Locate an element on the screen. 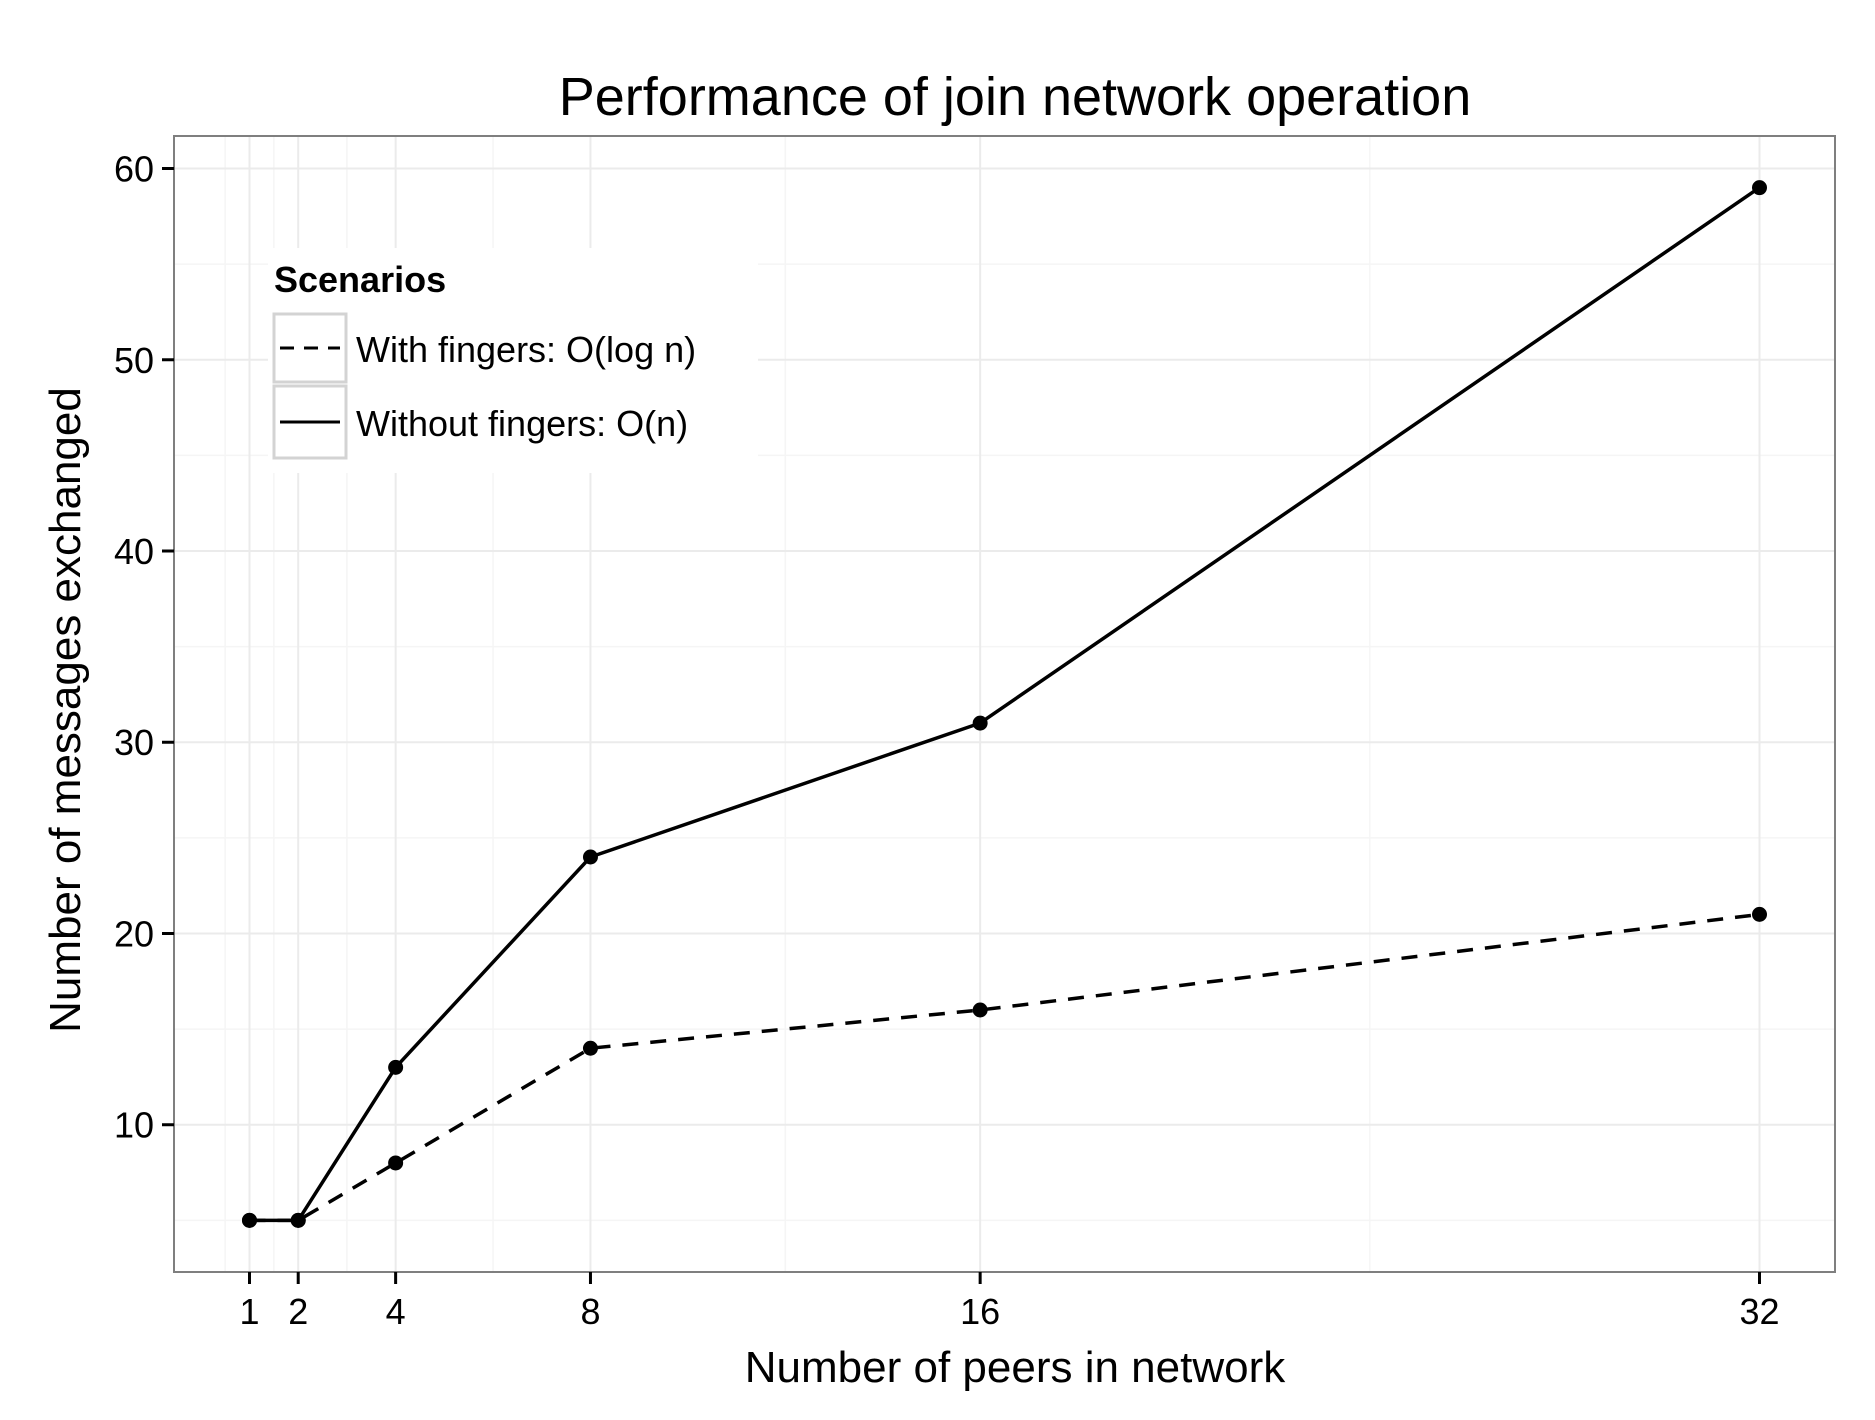 The height and width of the screenshot is (1420, 1875). y-tick-label: 60 is located at coordinates (134, 169).